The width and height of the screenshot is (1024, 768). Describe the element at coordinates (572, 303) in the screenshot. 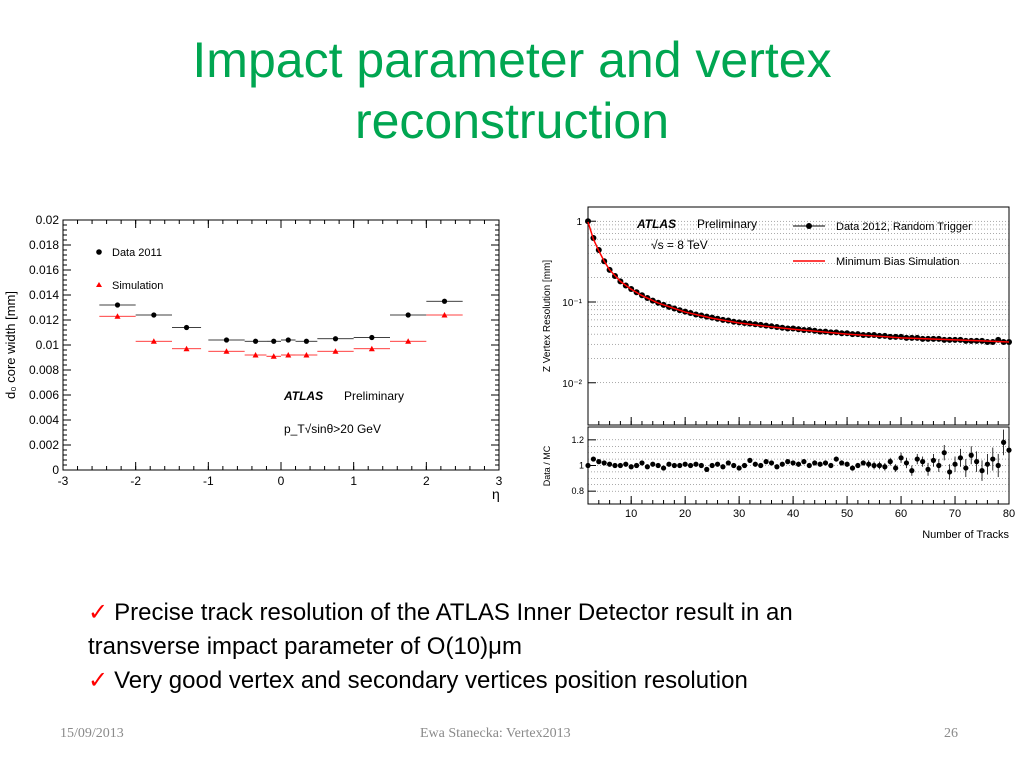

I see `y-tick-label: 10⁻¹` at that location.